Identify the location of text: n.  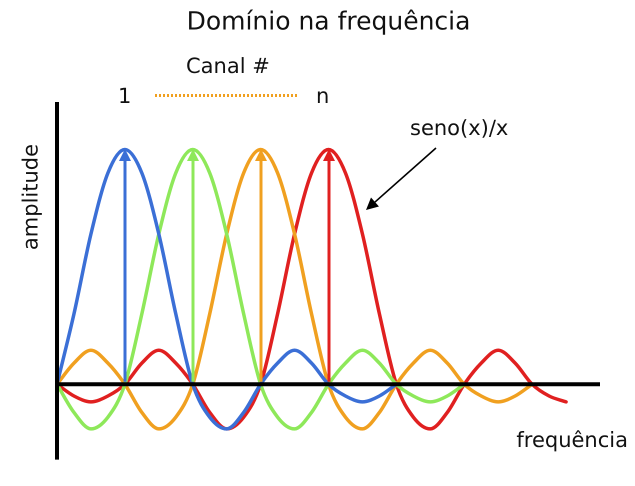
(323, 96).